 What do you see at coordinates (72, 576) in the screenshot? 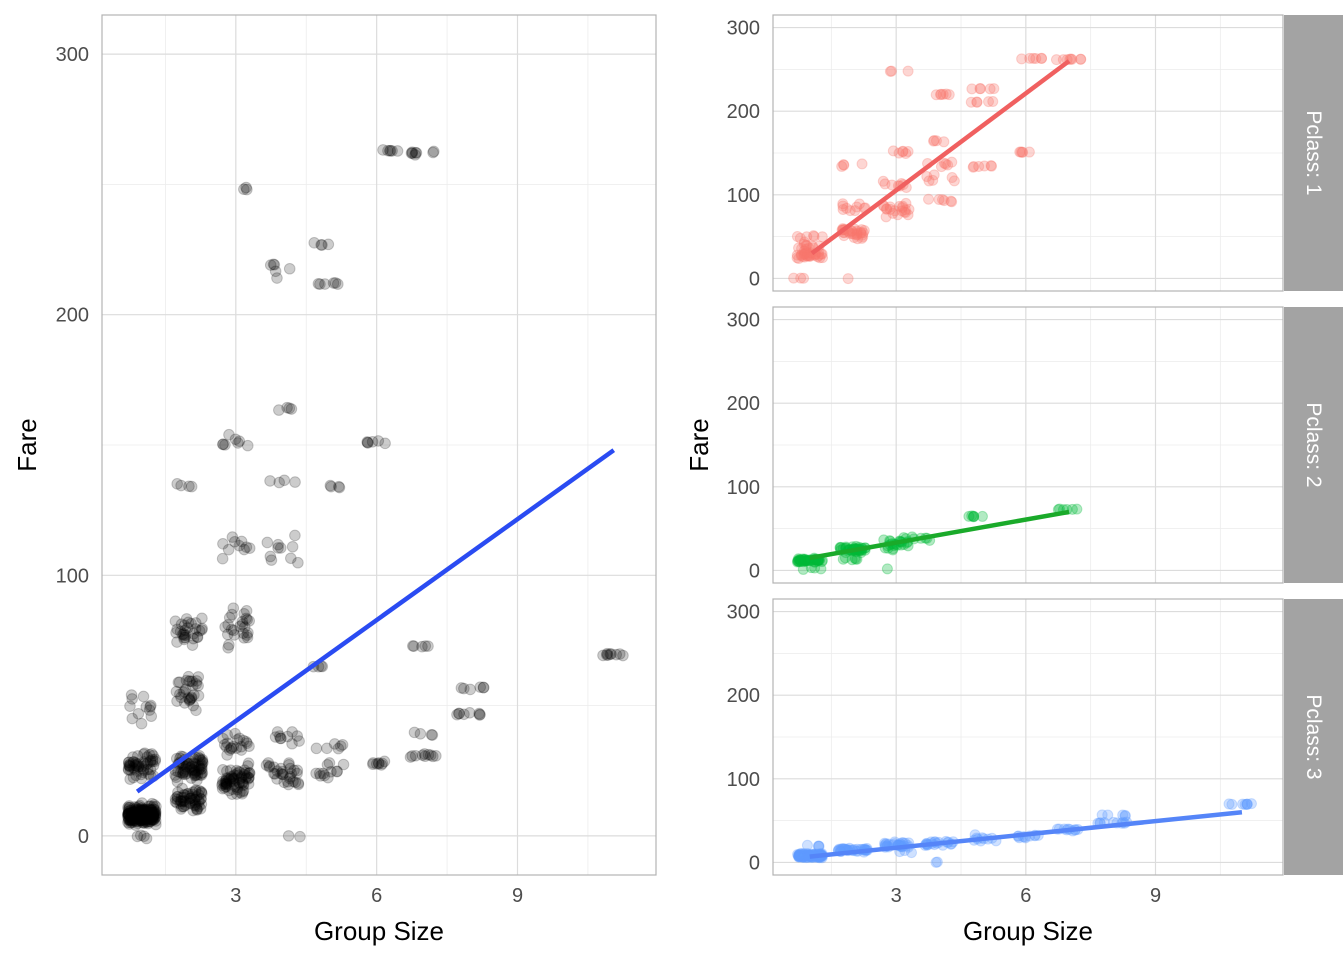
I see `y-tick-label: 100` at bounding box center [72, 576].